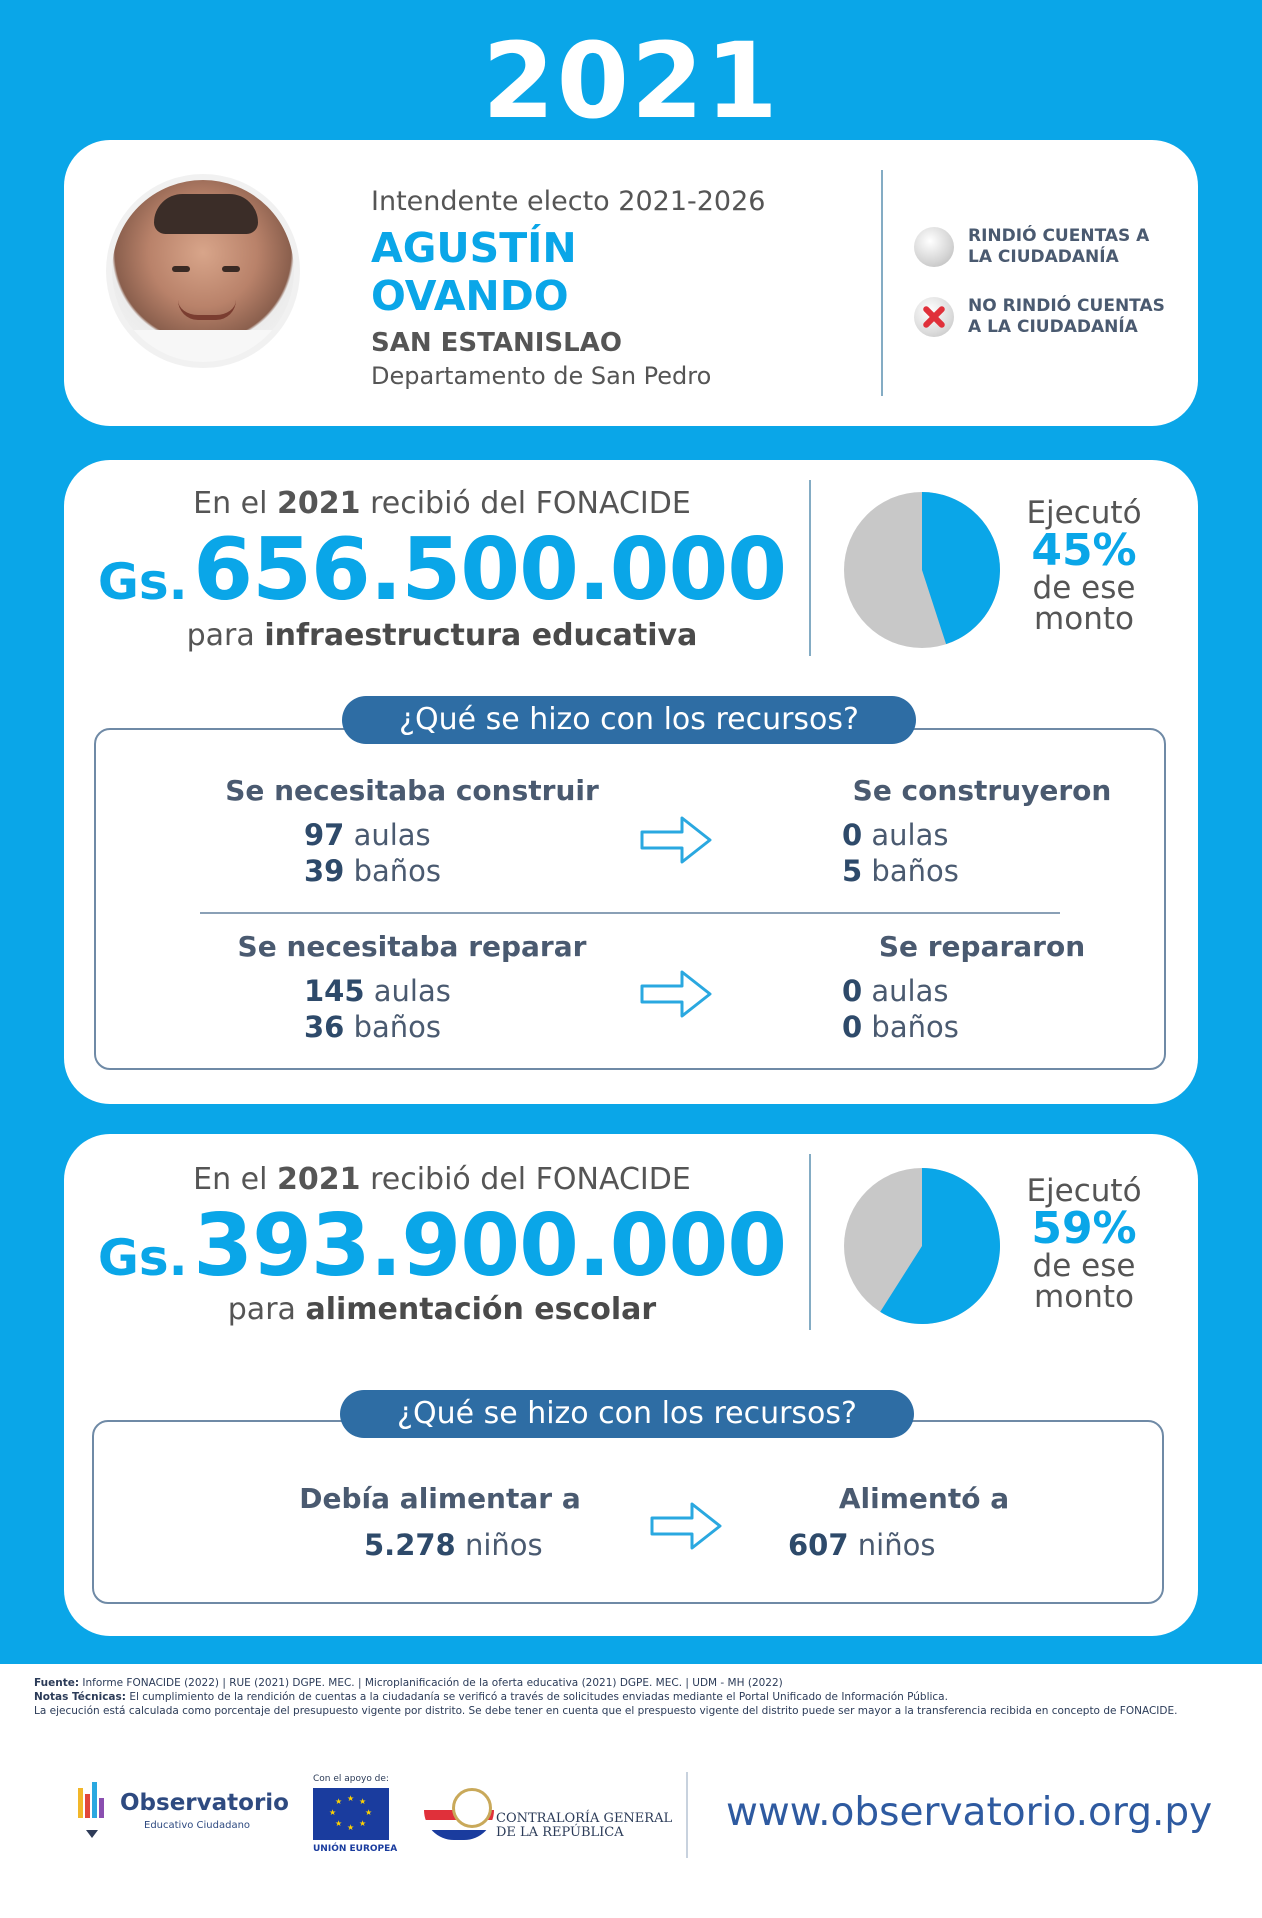  What do you see at coordinates (442, 570) in the screenshot?
I see `infra-amount: Gs. 656.500.000` at bounding box center [442, 570].